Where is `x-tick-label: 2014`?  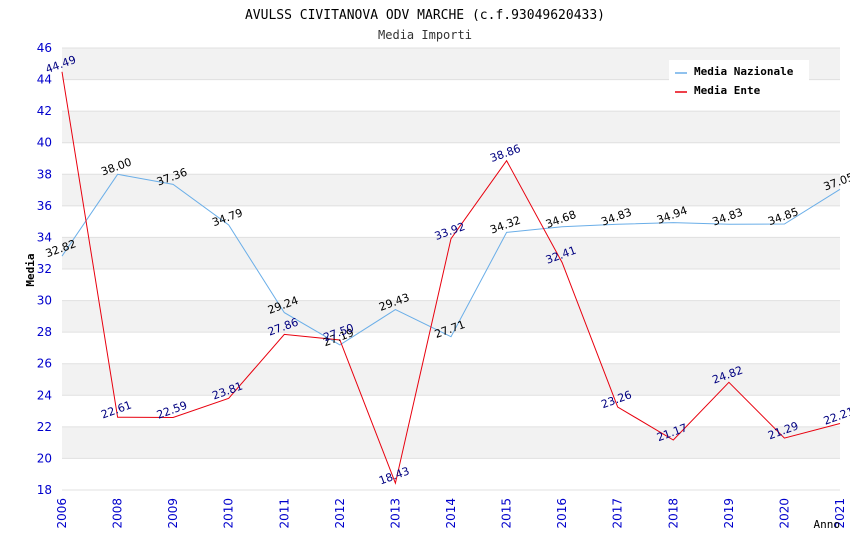 x-tick-label: 2014 is located at coordinates (451, 513).